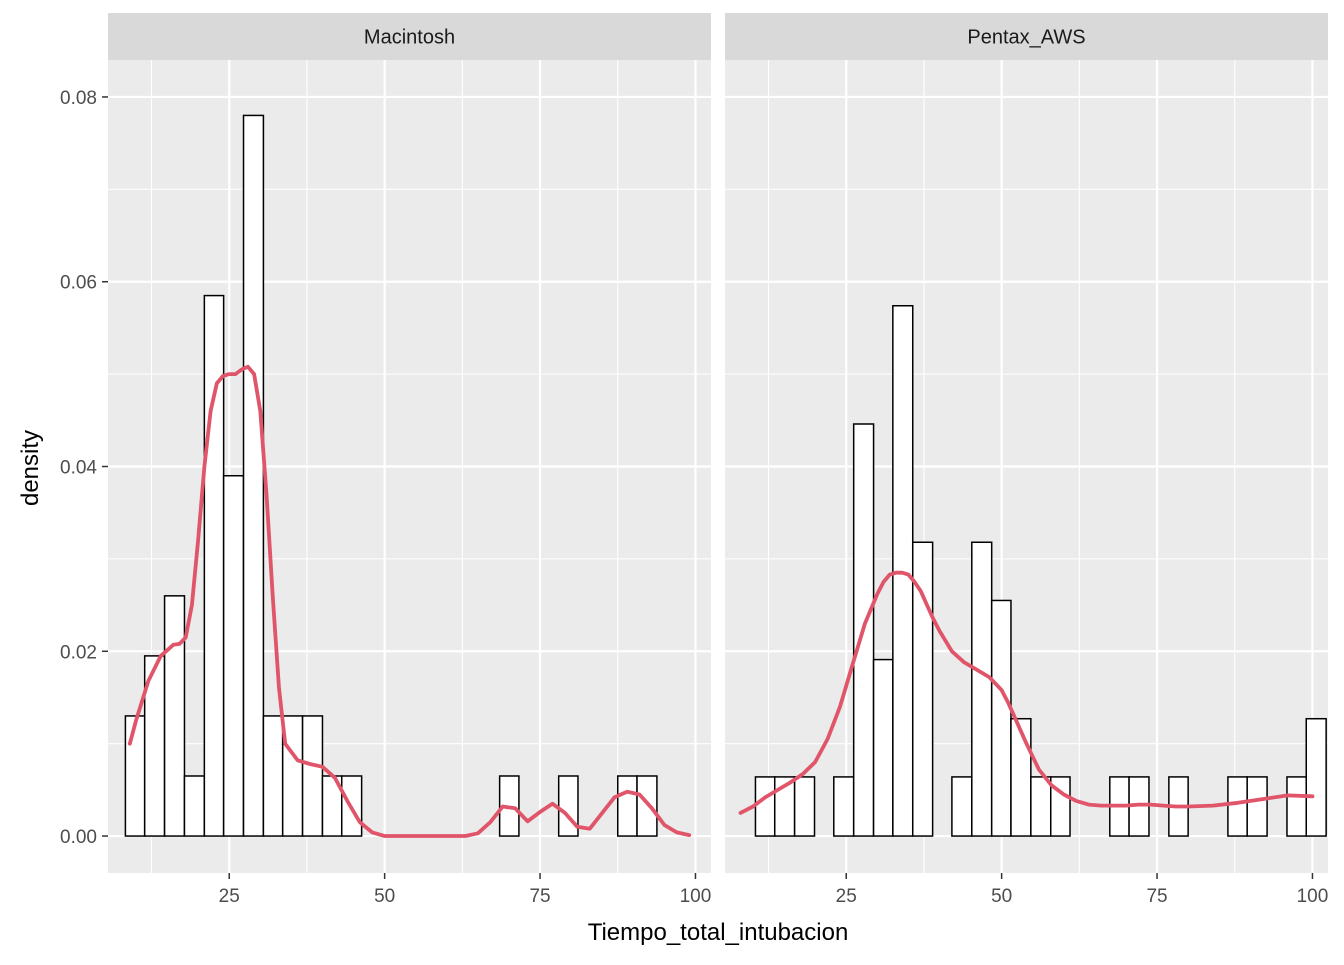  I want to click on y-tick-label: 0.00, so click(78, 837).